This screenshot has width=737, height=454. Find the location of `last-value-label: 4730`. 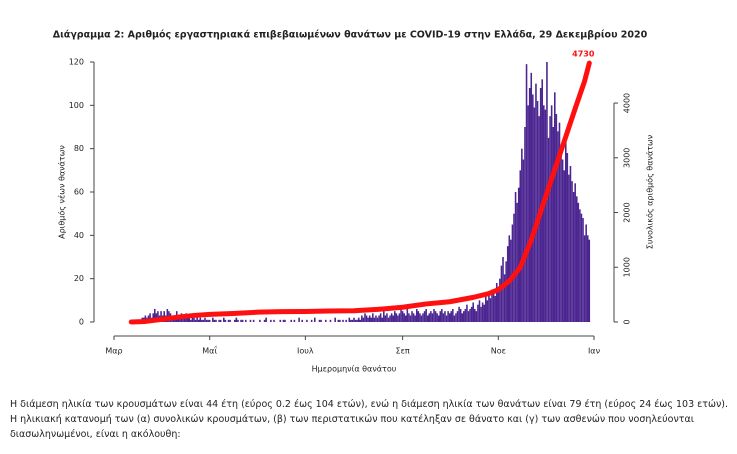

last-value-label: 4730 is located at coordinates (583, 54).